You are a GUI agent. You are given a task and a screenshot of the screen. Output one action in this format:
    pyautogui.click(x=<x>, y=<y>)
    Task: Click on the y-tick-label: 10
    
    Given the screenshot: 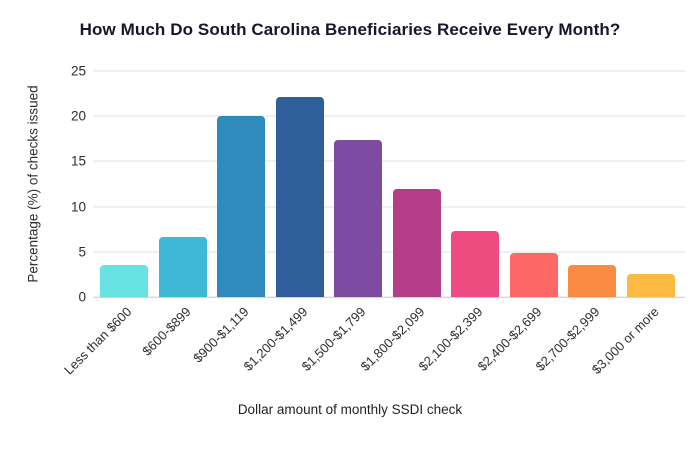 What is the action you would take?
    pyautogui.click(x=78, y=207)
    